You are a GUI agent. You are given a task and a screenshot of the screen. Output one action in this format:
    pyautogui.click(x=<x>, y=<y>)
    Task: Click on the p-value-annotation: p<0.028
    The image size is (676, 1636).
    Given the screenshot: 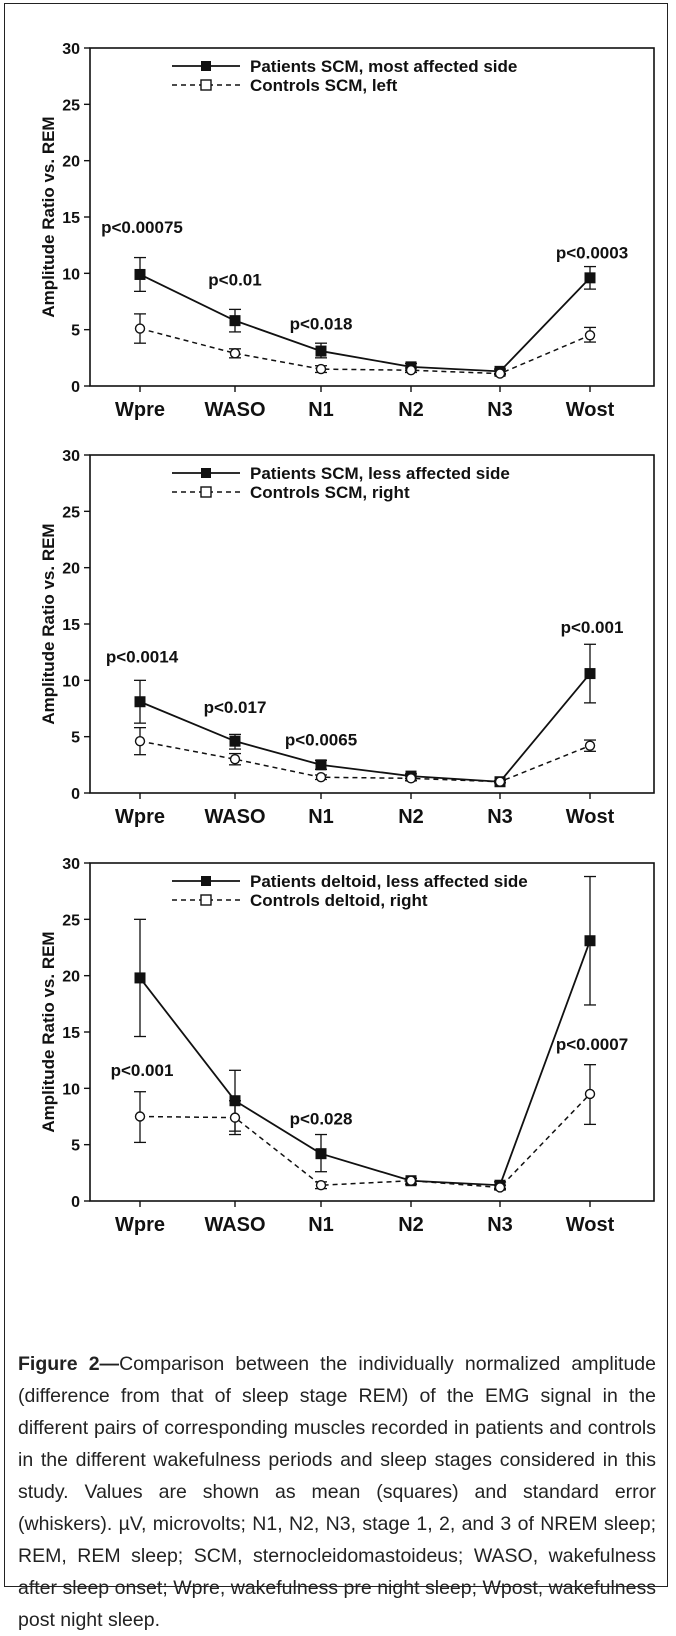 What is the action you would take?
    pyautogui.click(x=321, y=1118)
    